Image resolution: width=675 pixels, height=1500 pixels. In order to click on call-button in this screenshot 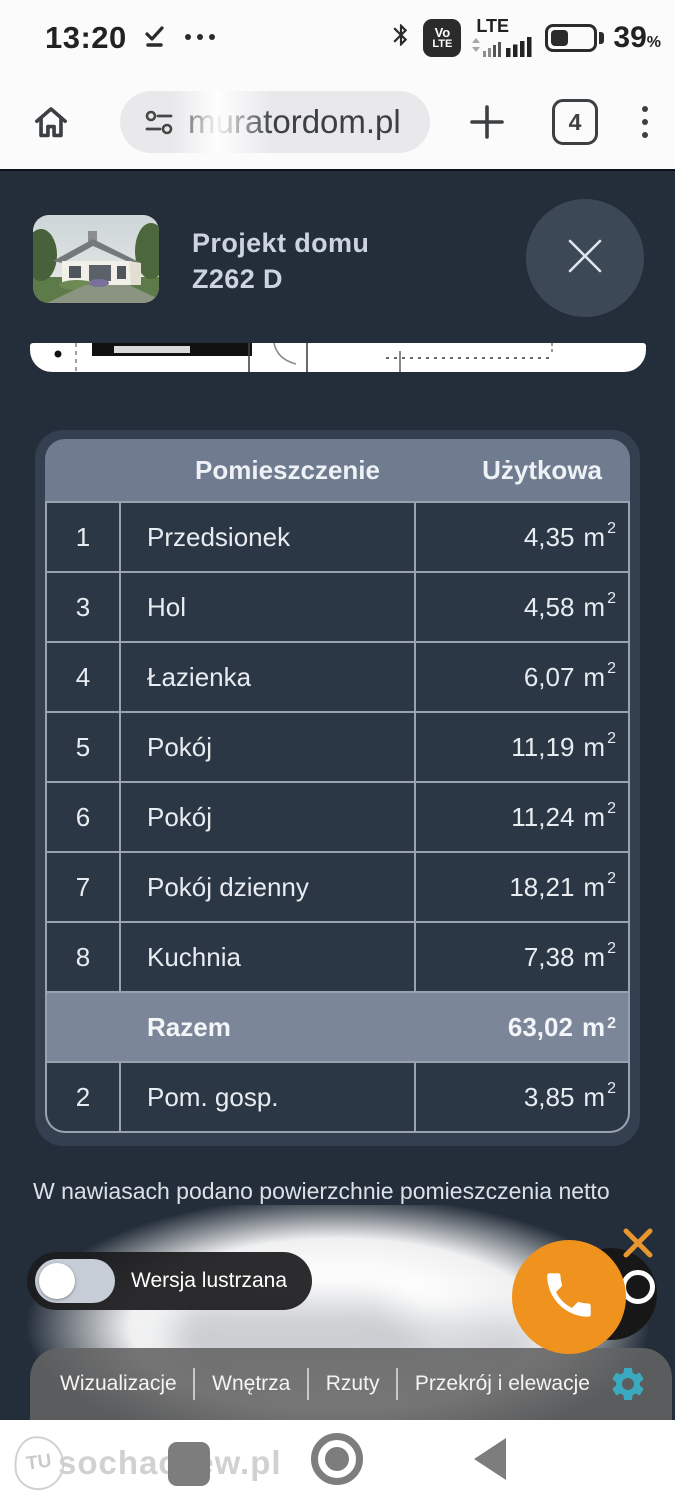, I will do `click(569, 1297)`.